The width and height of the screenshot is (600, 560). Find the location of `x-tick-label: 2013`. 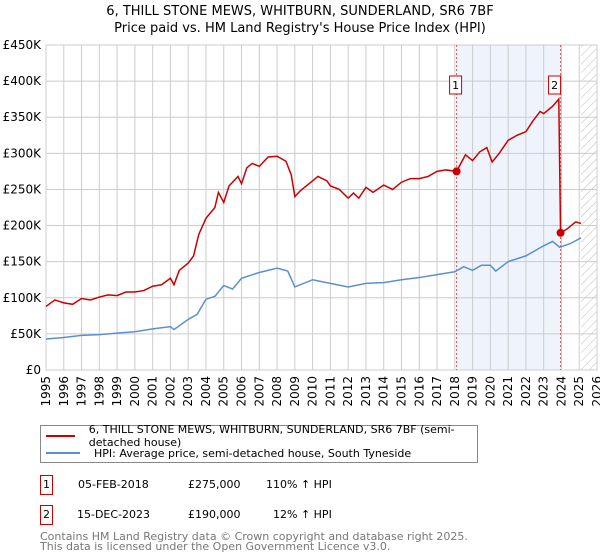

x-tick-label: 2013 is located at coordinates (366, 391).